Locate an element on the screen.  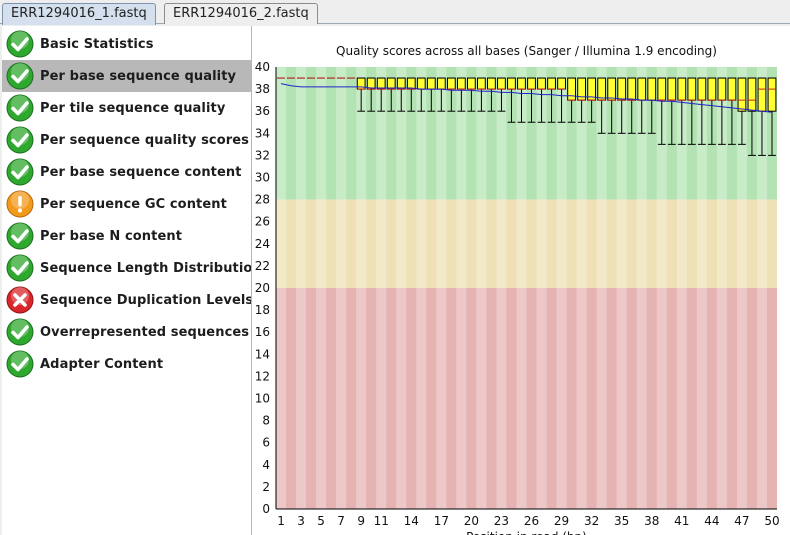
module-label: Per base sequence content is located at coordinates (141, 172).